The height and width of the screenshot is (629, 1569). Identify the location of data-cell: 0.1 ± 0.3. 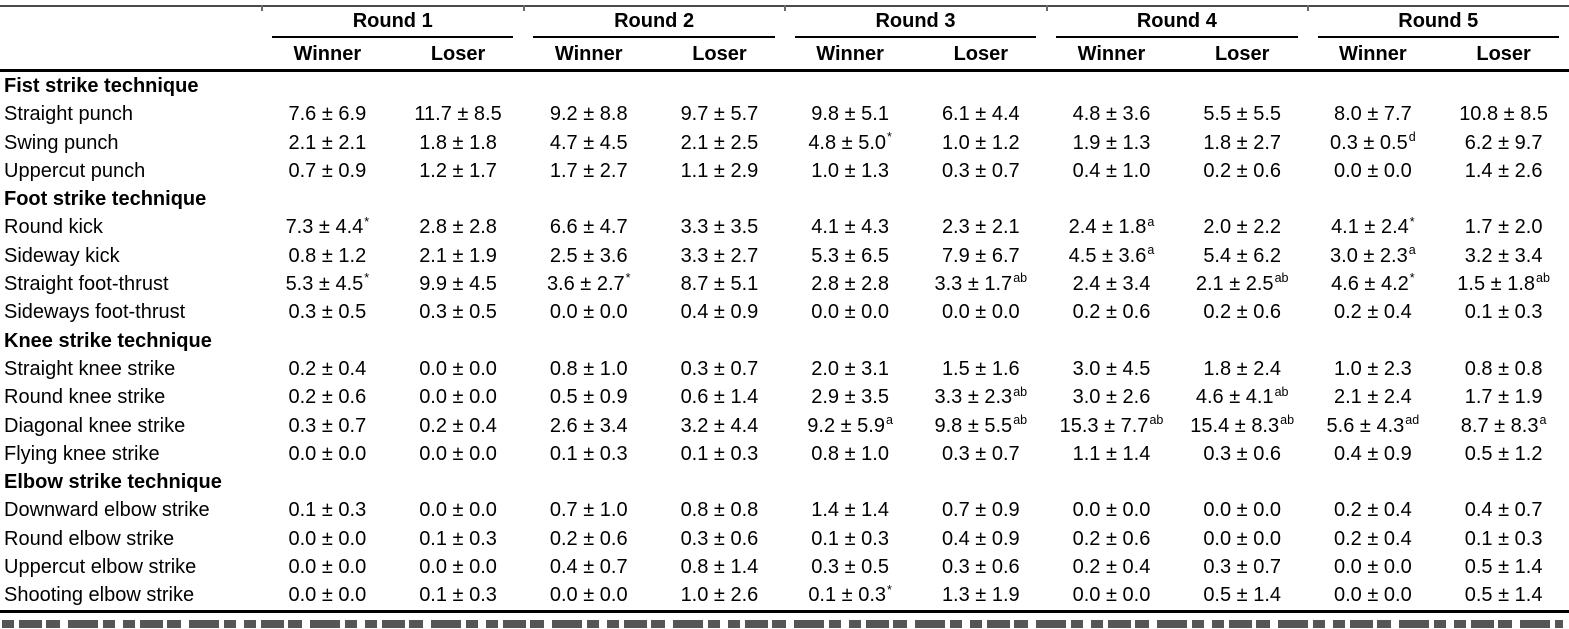
(719, 454).